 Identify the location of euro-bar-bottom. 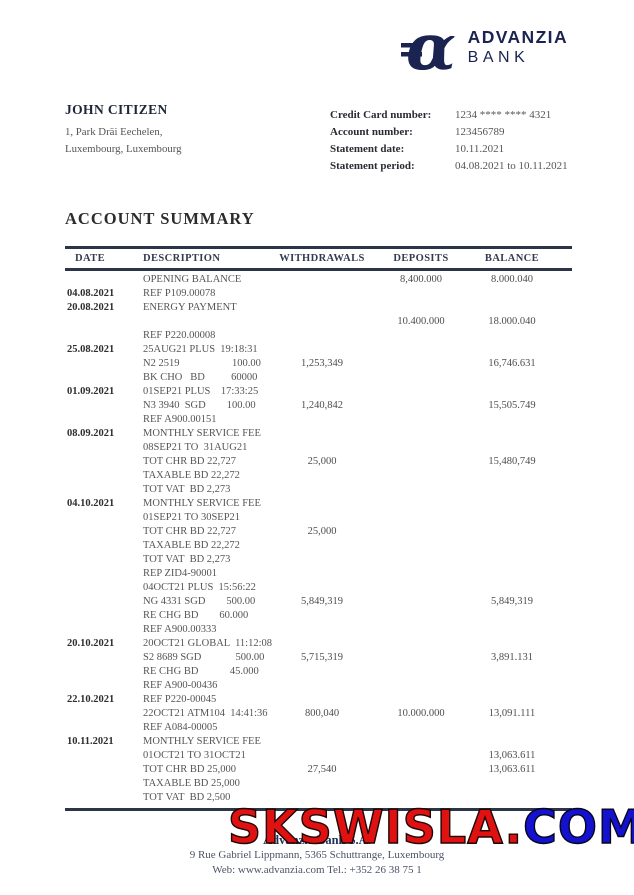
(411, 54).